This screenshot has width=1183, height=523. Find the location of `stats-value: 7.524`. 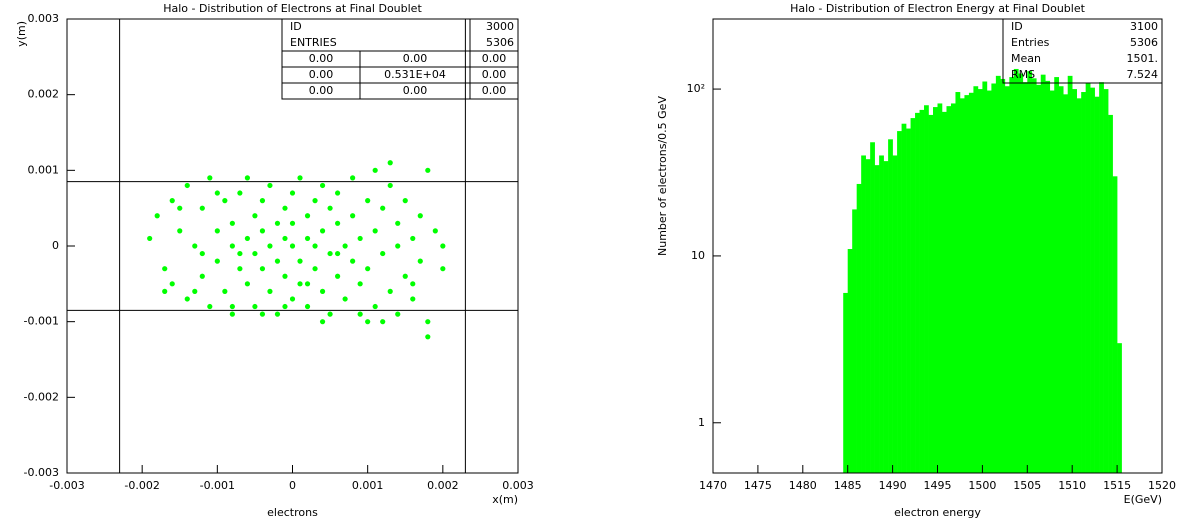

stats-value: 7.524 is located at coordinates (1143, 74).